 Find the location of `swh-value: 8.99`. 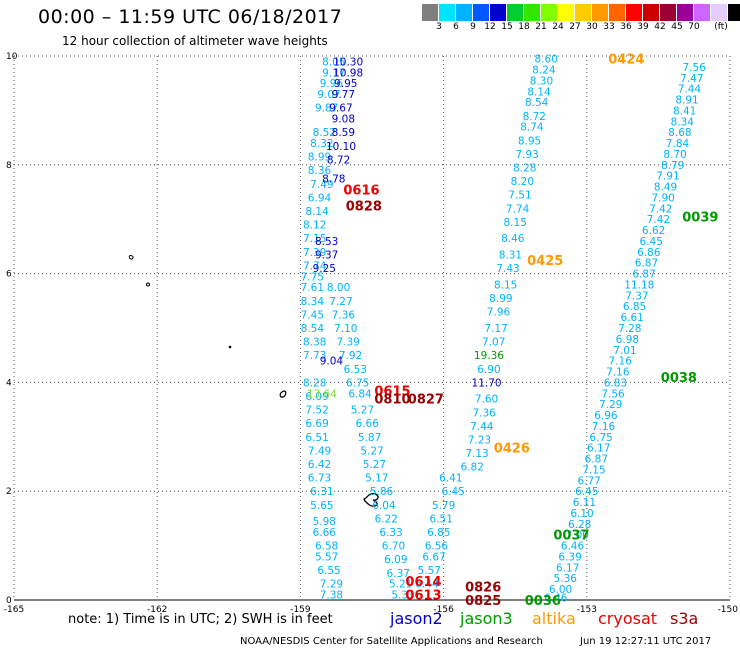

swh-value: 8.99 is located at coordinates (319, 158).